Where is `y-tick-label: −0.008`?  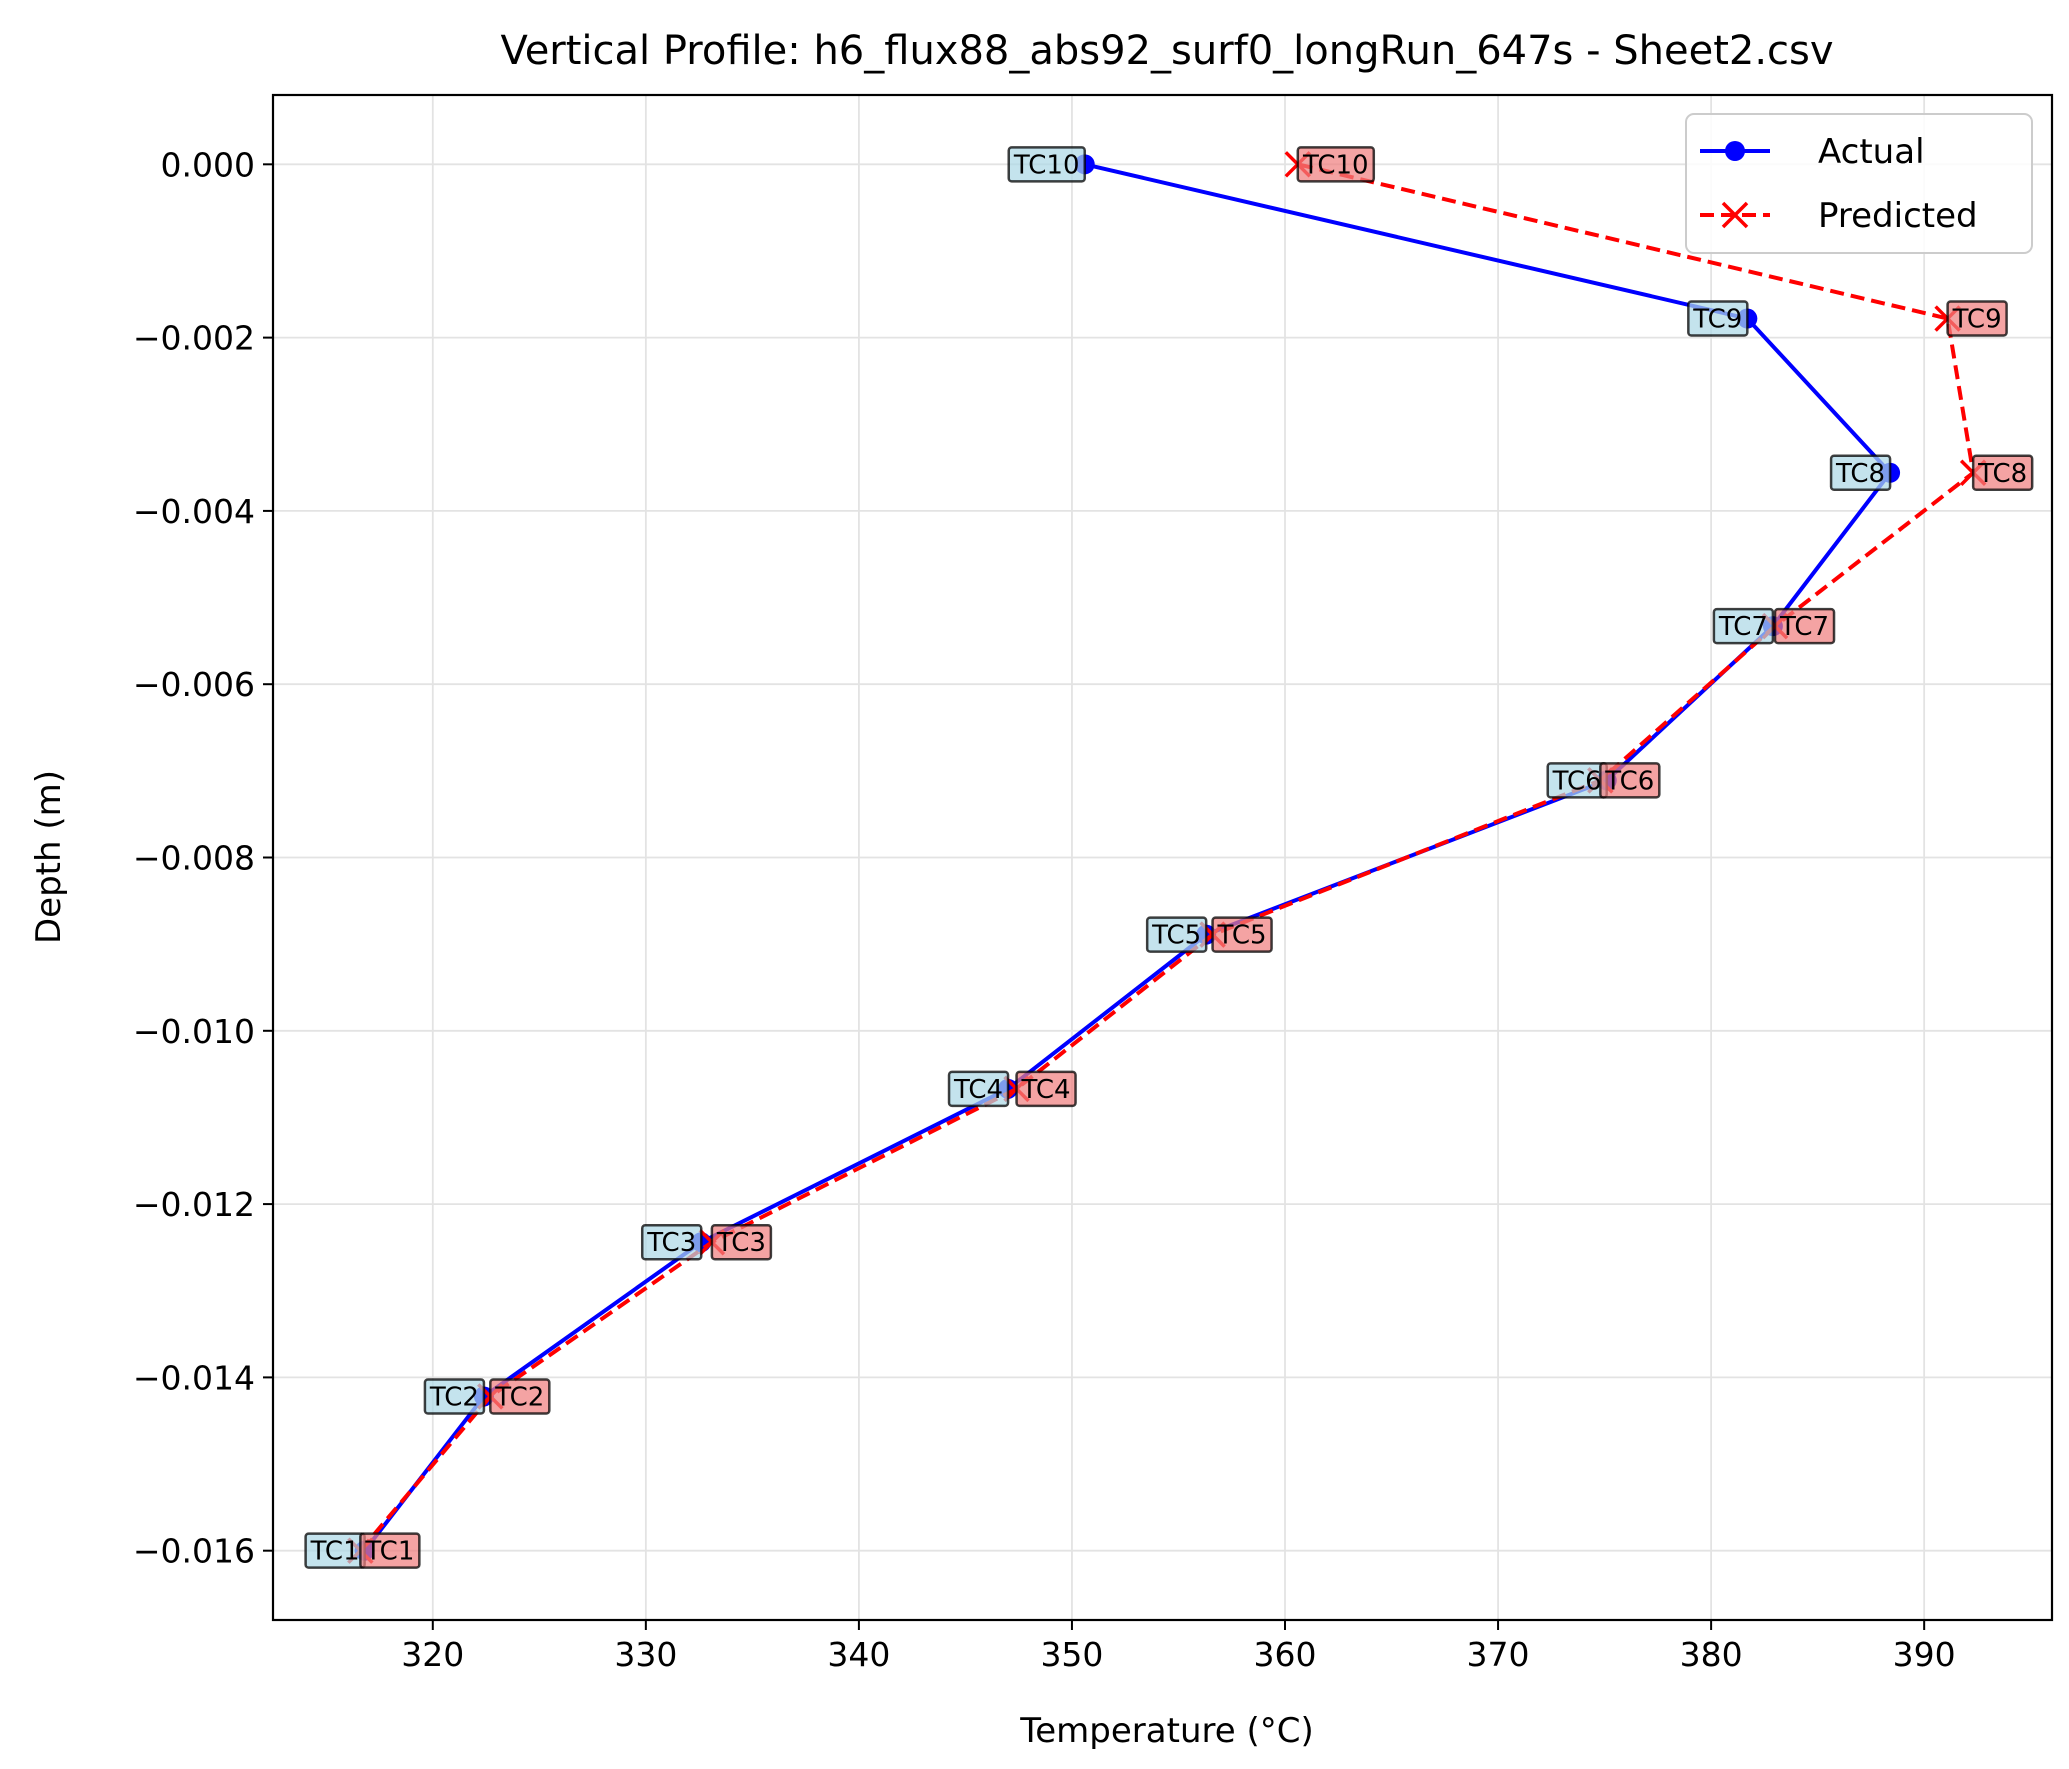
y-tick-label: −0.008 is located at coordinates (194, 858).